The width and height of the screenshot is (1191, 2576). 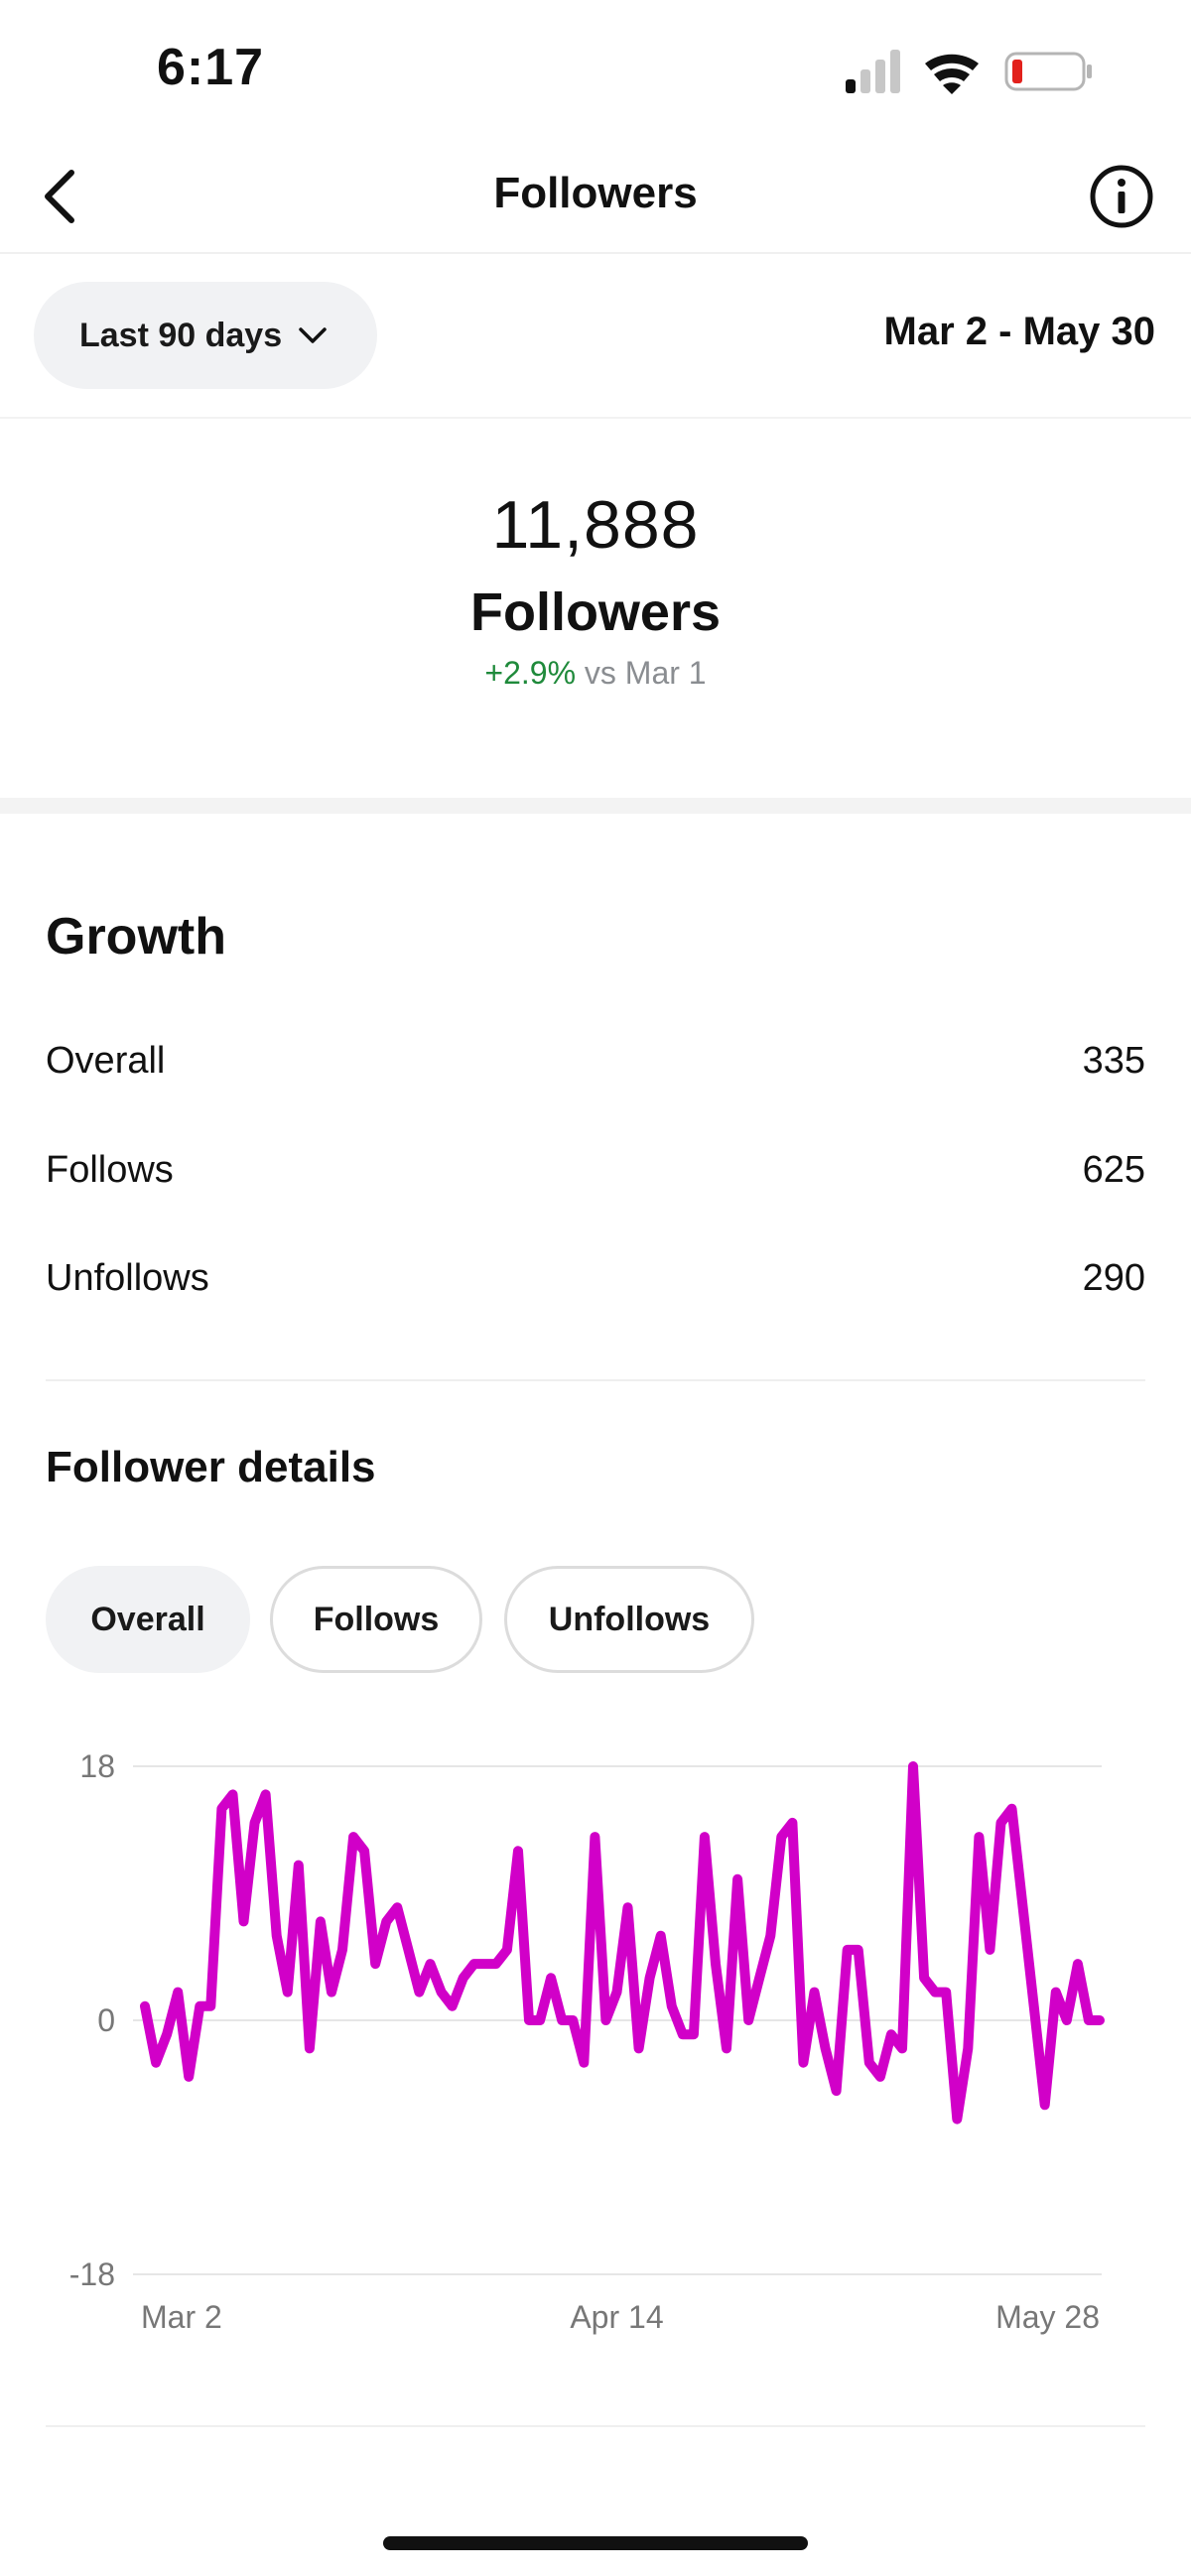 What do you see at coordinates (873, 72) in the screenshot?
I see `cellular-signal-icon` at bounding box center [873, 72].